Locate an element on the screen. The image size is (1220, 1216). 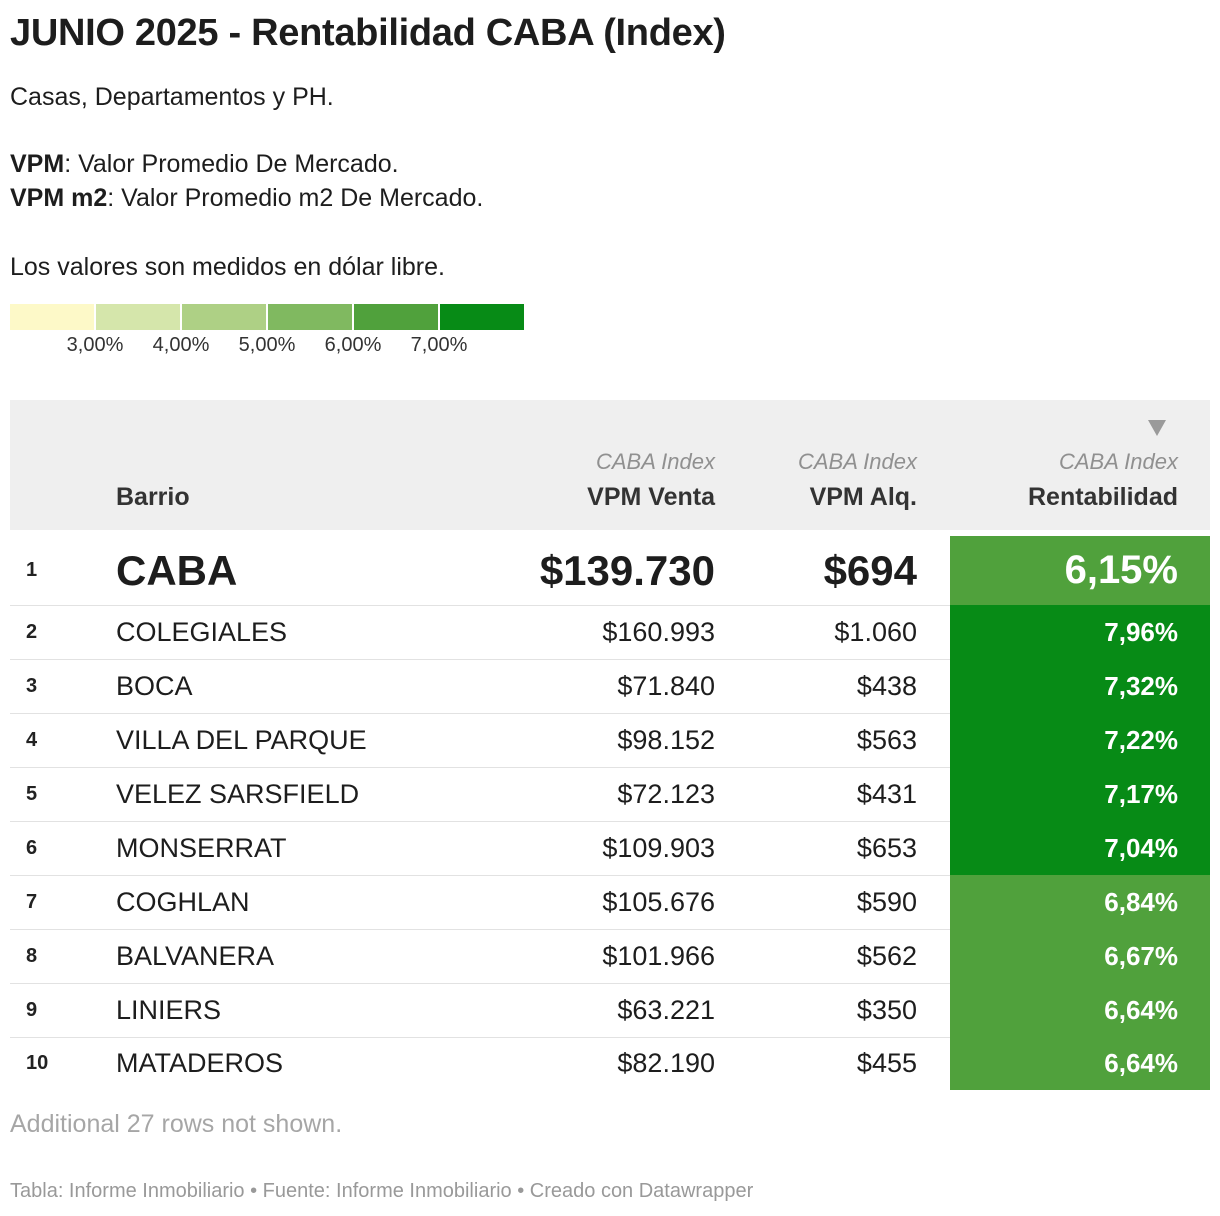
color-legend is located at coordinates (267, 317).